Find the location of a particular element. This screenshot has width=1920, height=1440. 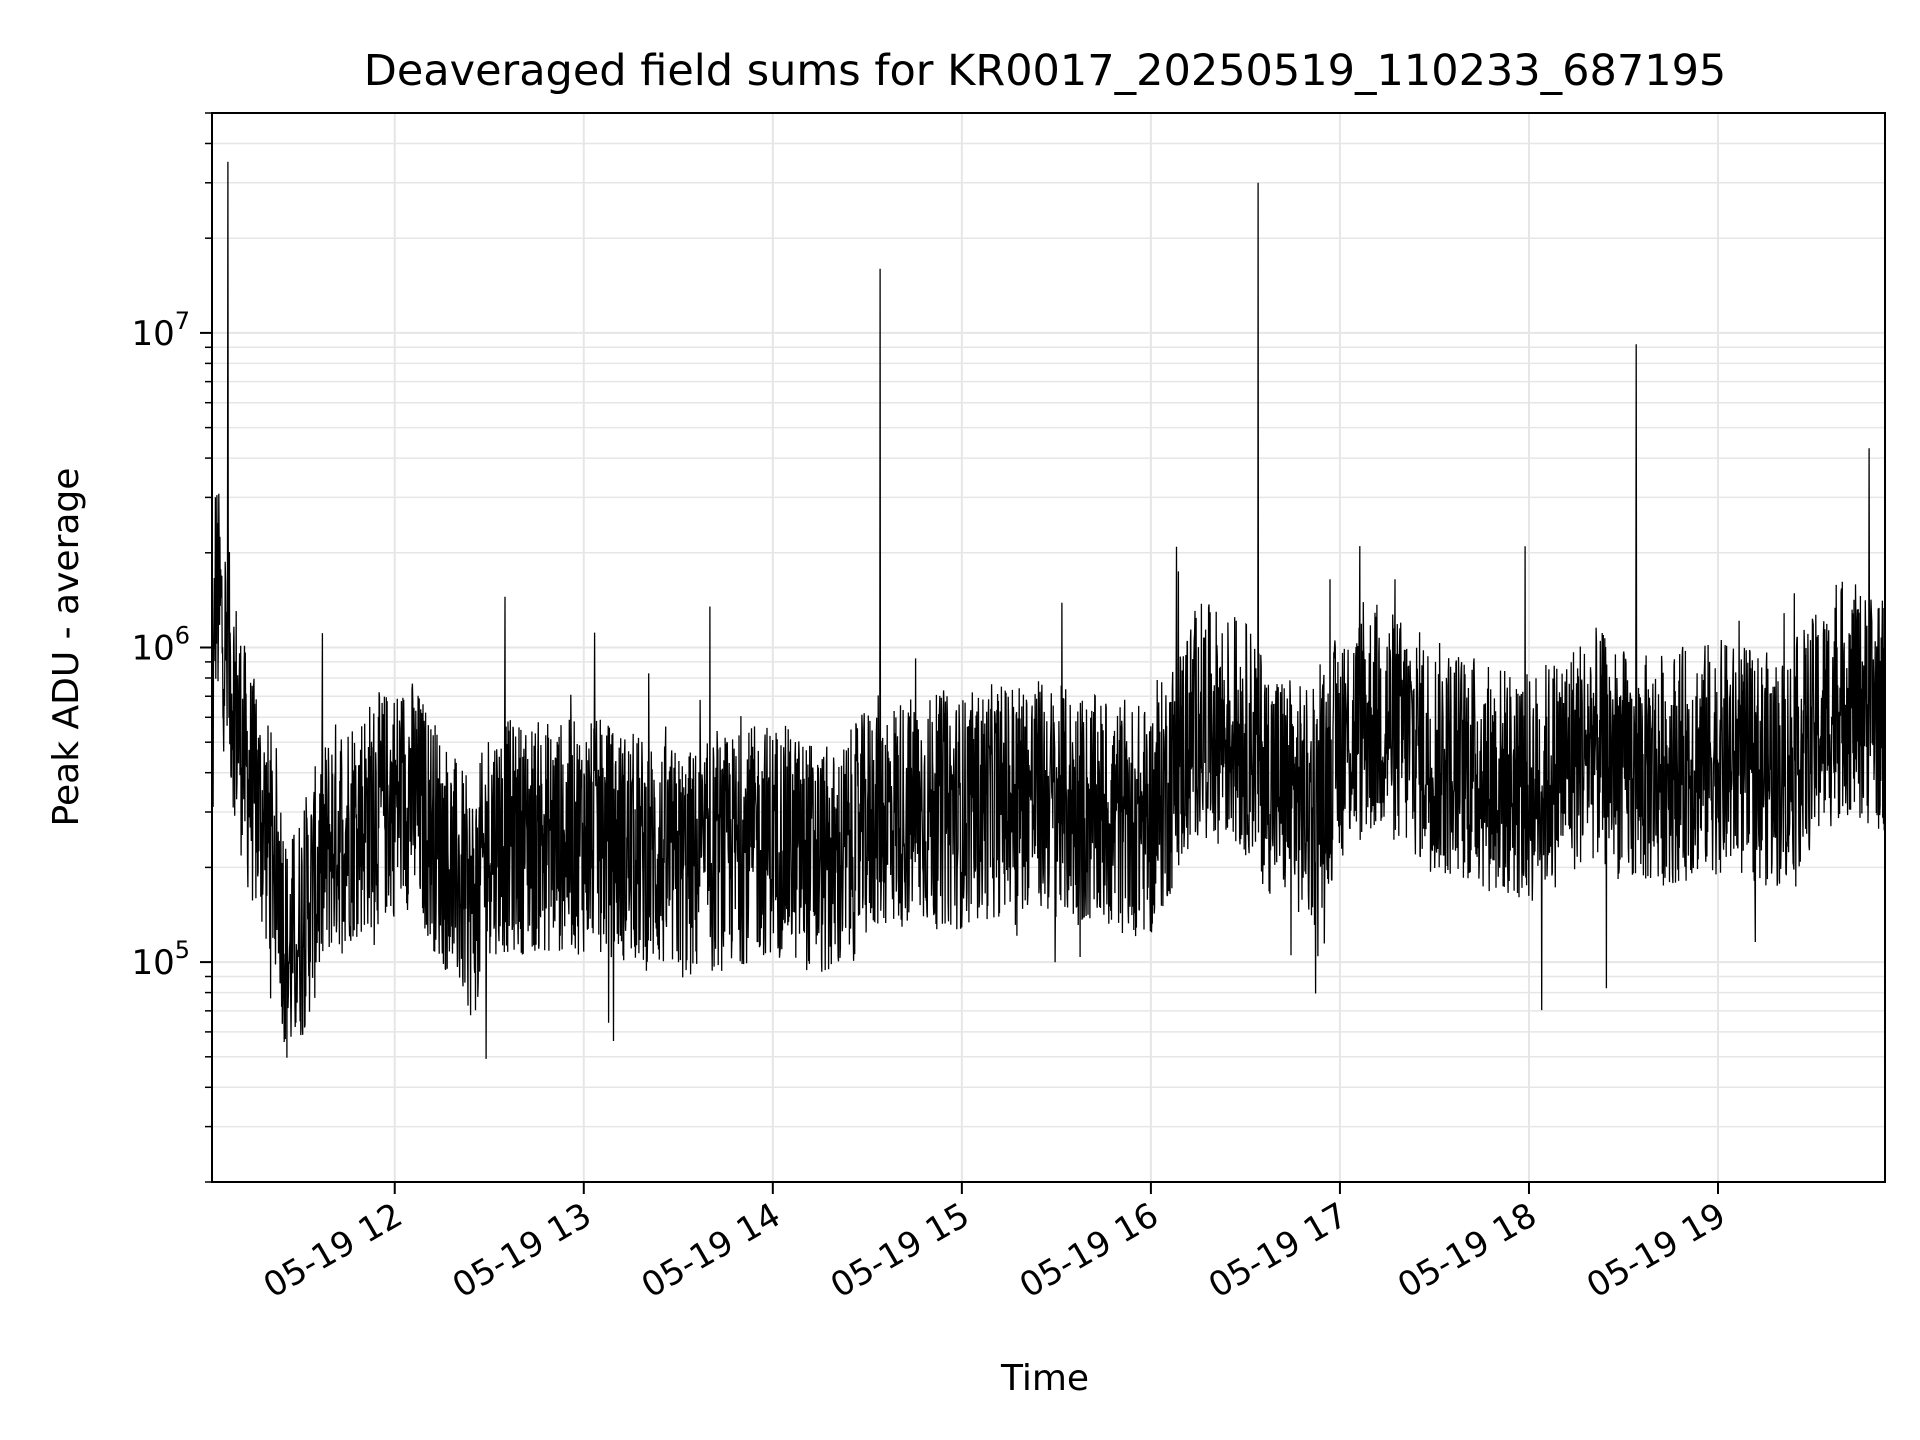

y-axis-label: Peak ADU - average is located at coordinates (66, 647).